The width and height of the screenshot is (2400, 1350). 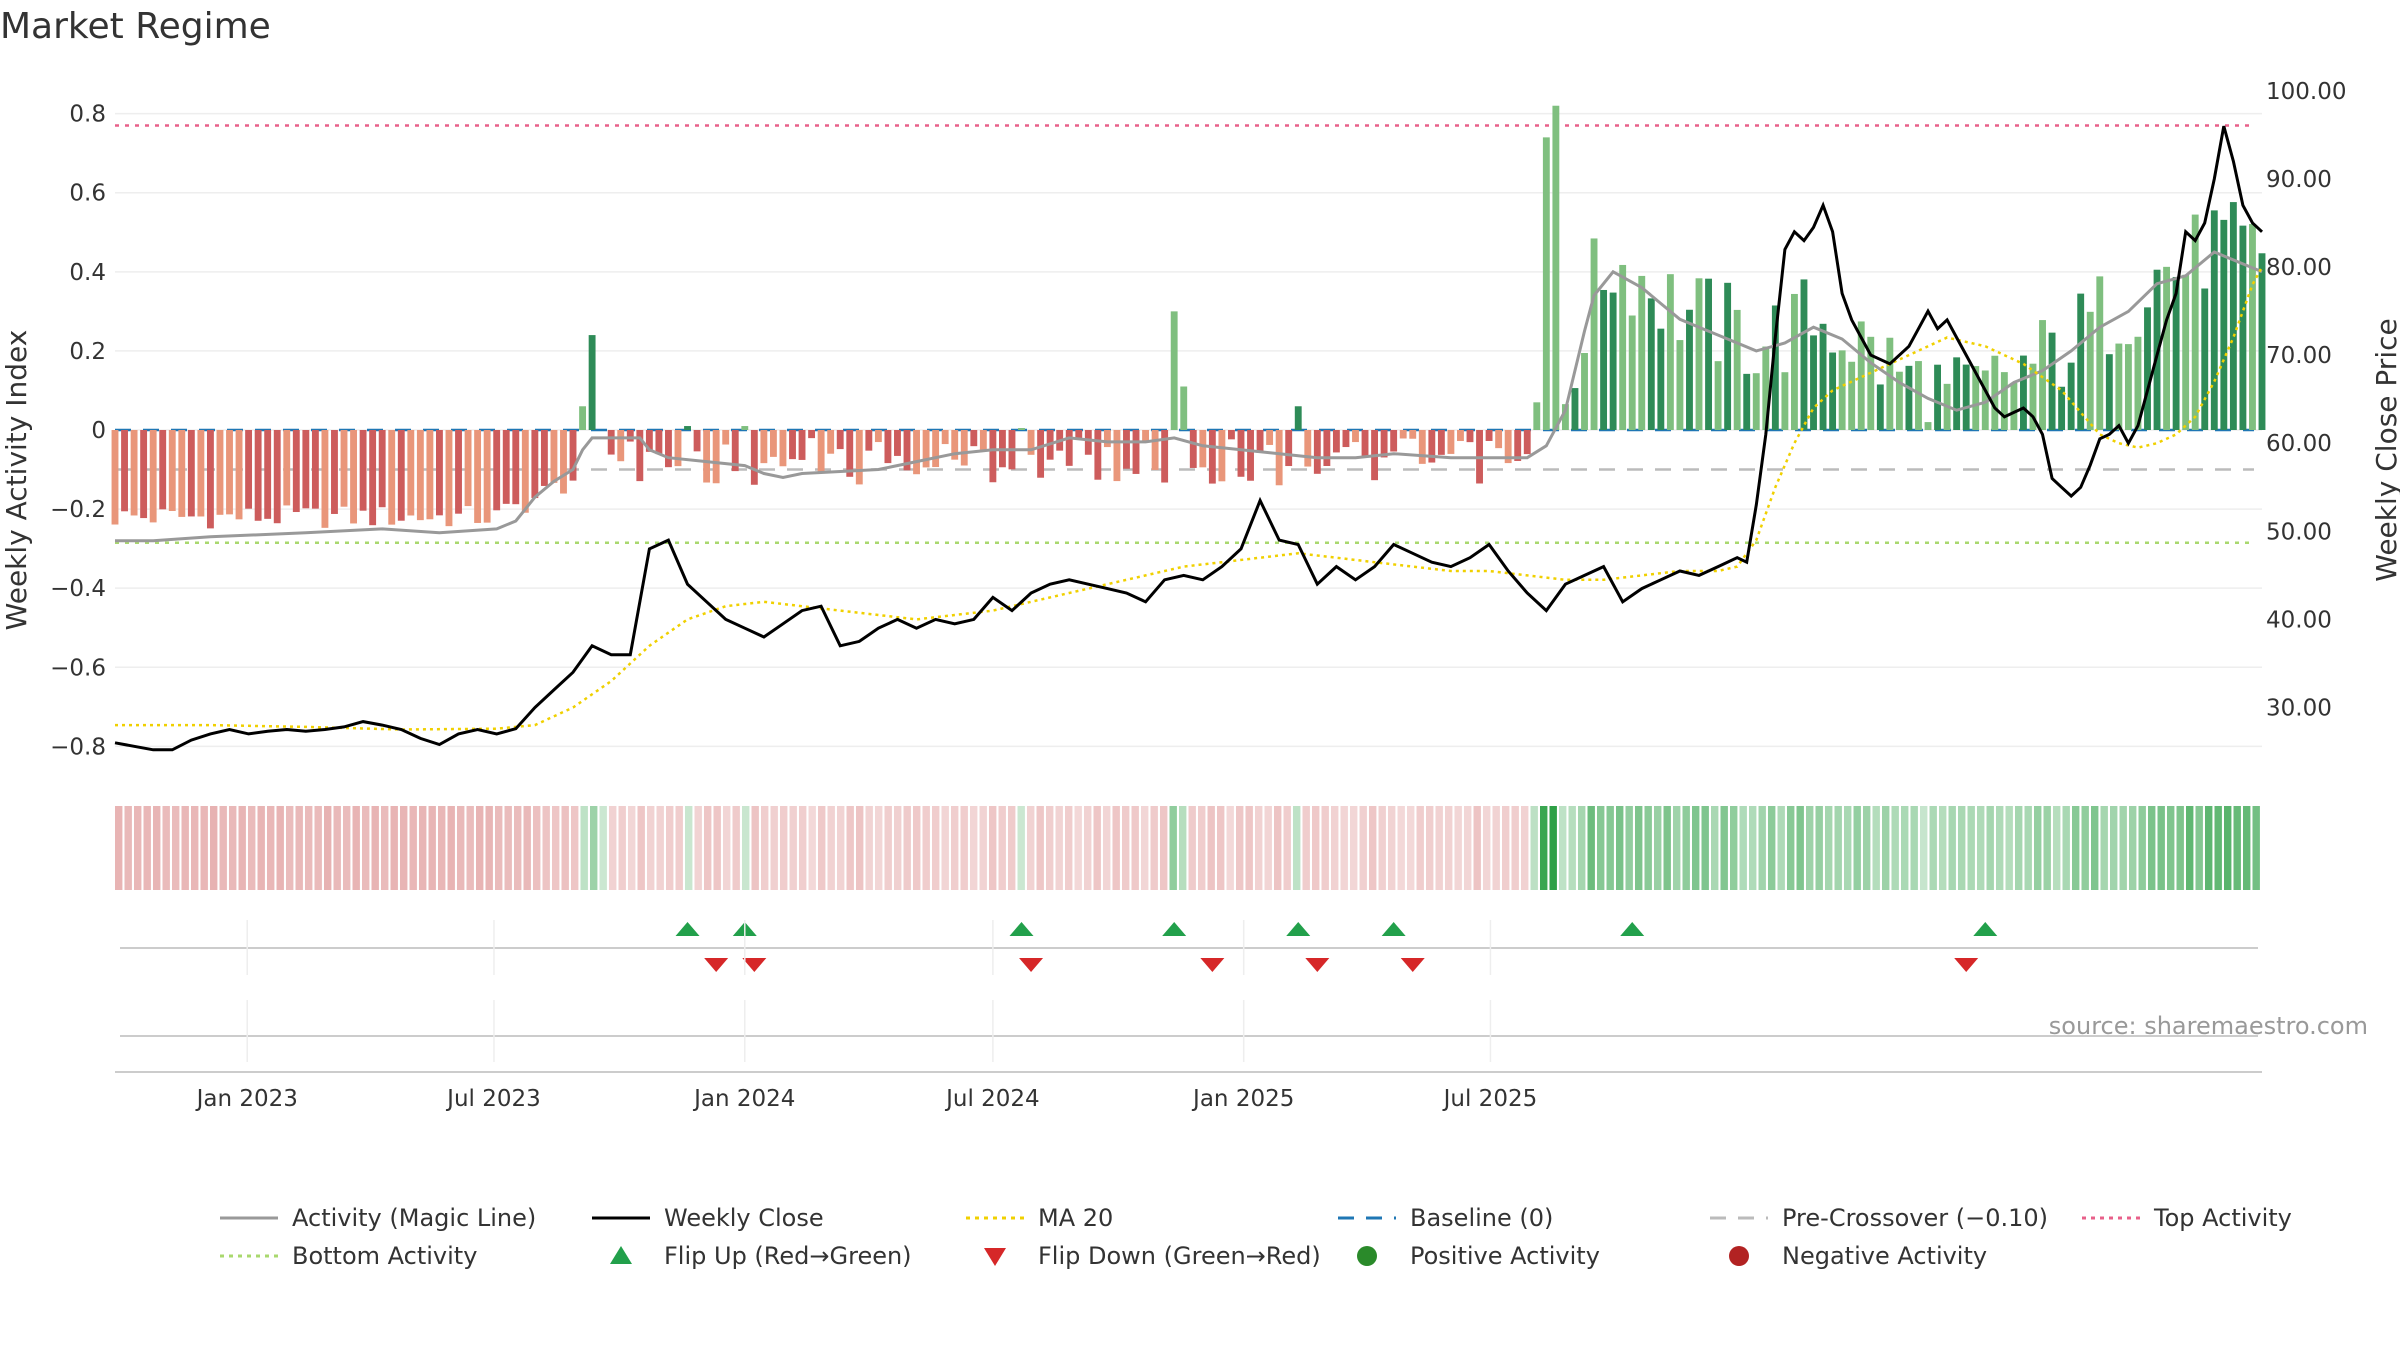 I want to click on y-left-tick-label: −0.2, so click(x=78, y=510).